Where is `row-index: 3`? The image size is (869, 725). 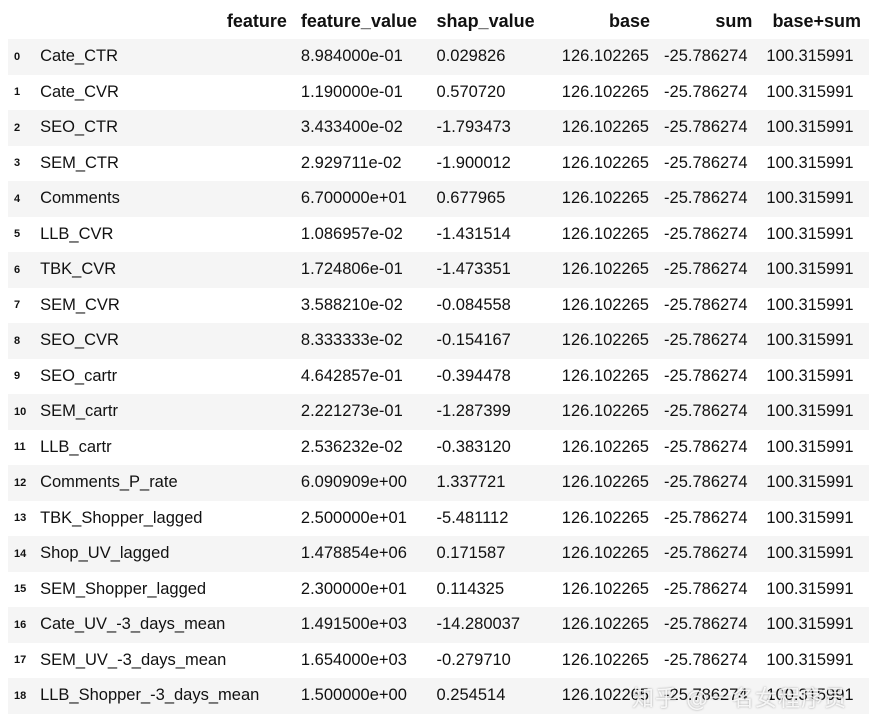 row-index: 3 is located at coordinates (17, 163).